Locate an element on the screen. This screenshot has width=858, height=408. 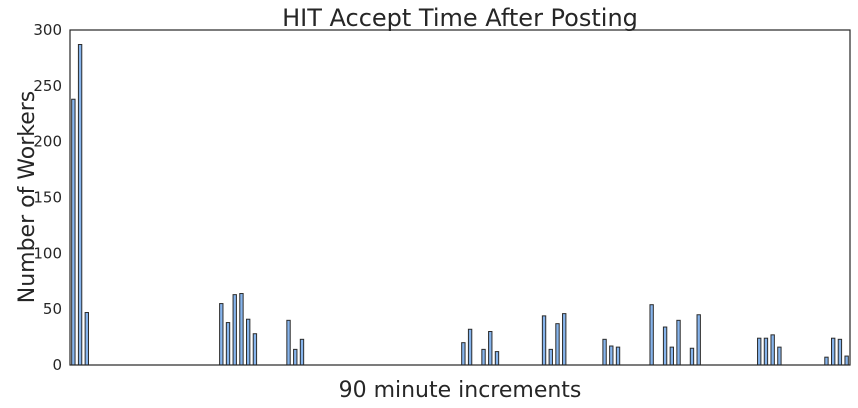
x-axis-label: 90 minute increments is located at coordinates (460, 390).